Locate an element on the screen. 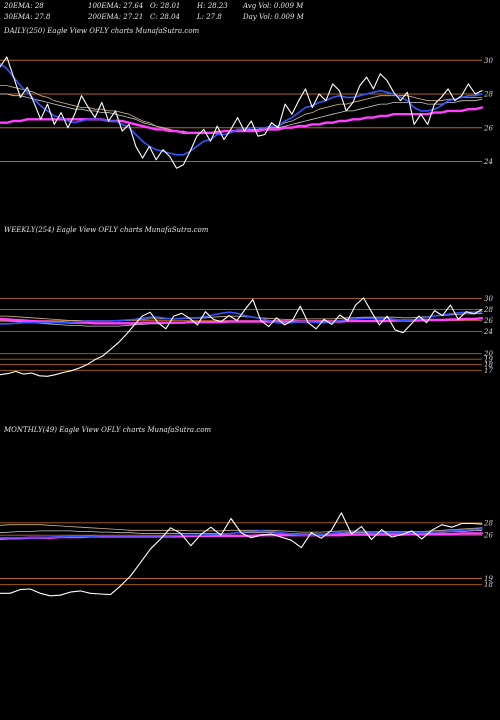 This screenshot has width=500, height=720. weekly-y-tick-7: 17 is located at coordinates (488, 371).